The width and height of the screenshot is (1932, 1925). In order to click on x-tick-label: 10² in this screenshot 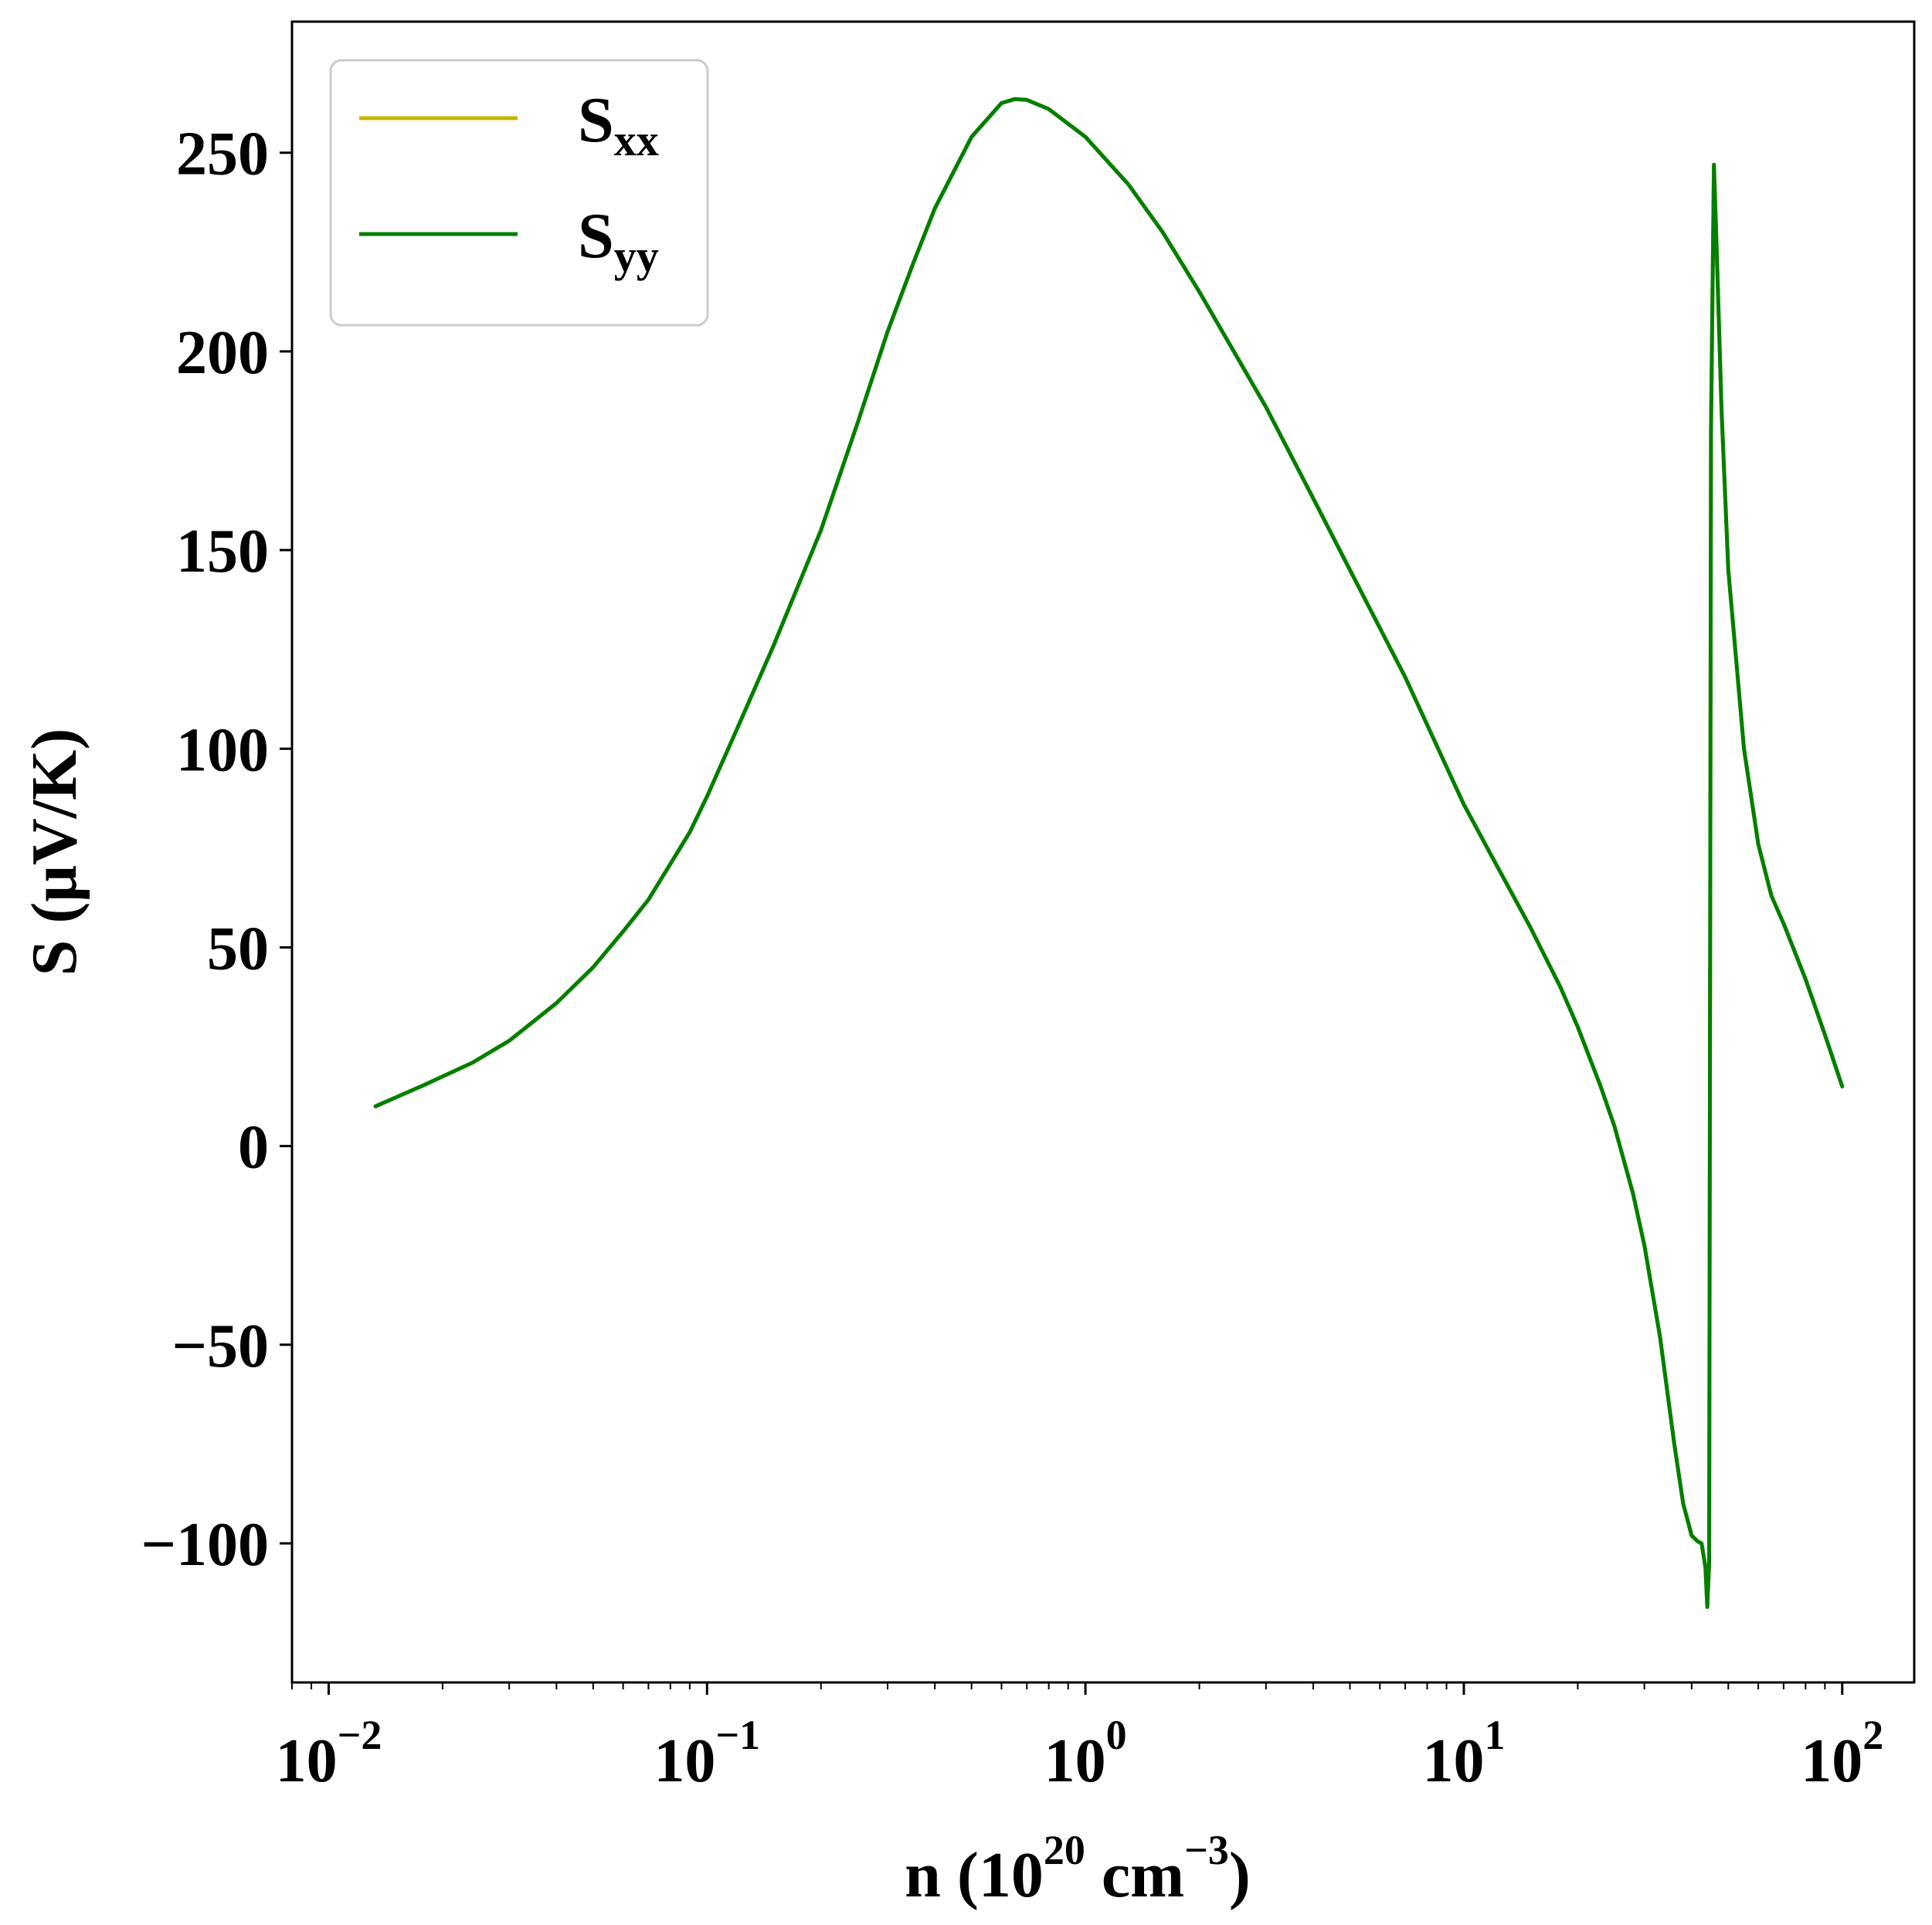, I will do `click(1842, 1754)`.